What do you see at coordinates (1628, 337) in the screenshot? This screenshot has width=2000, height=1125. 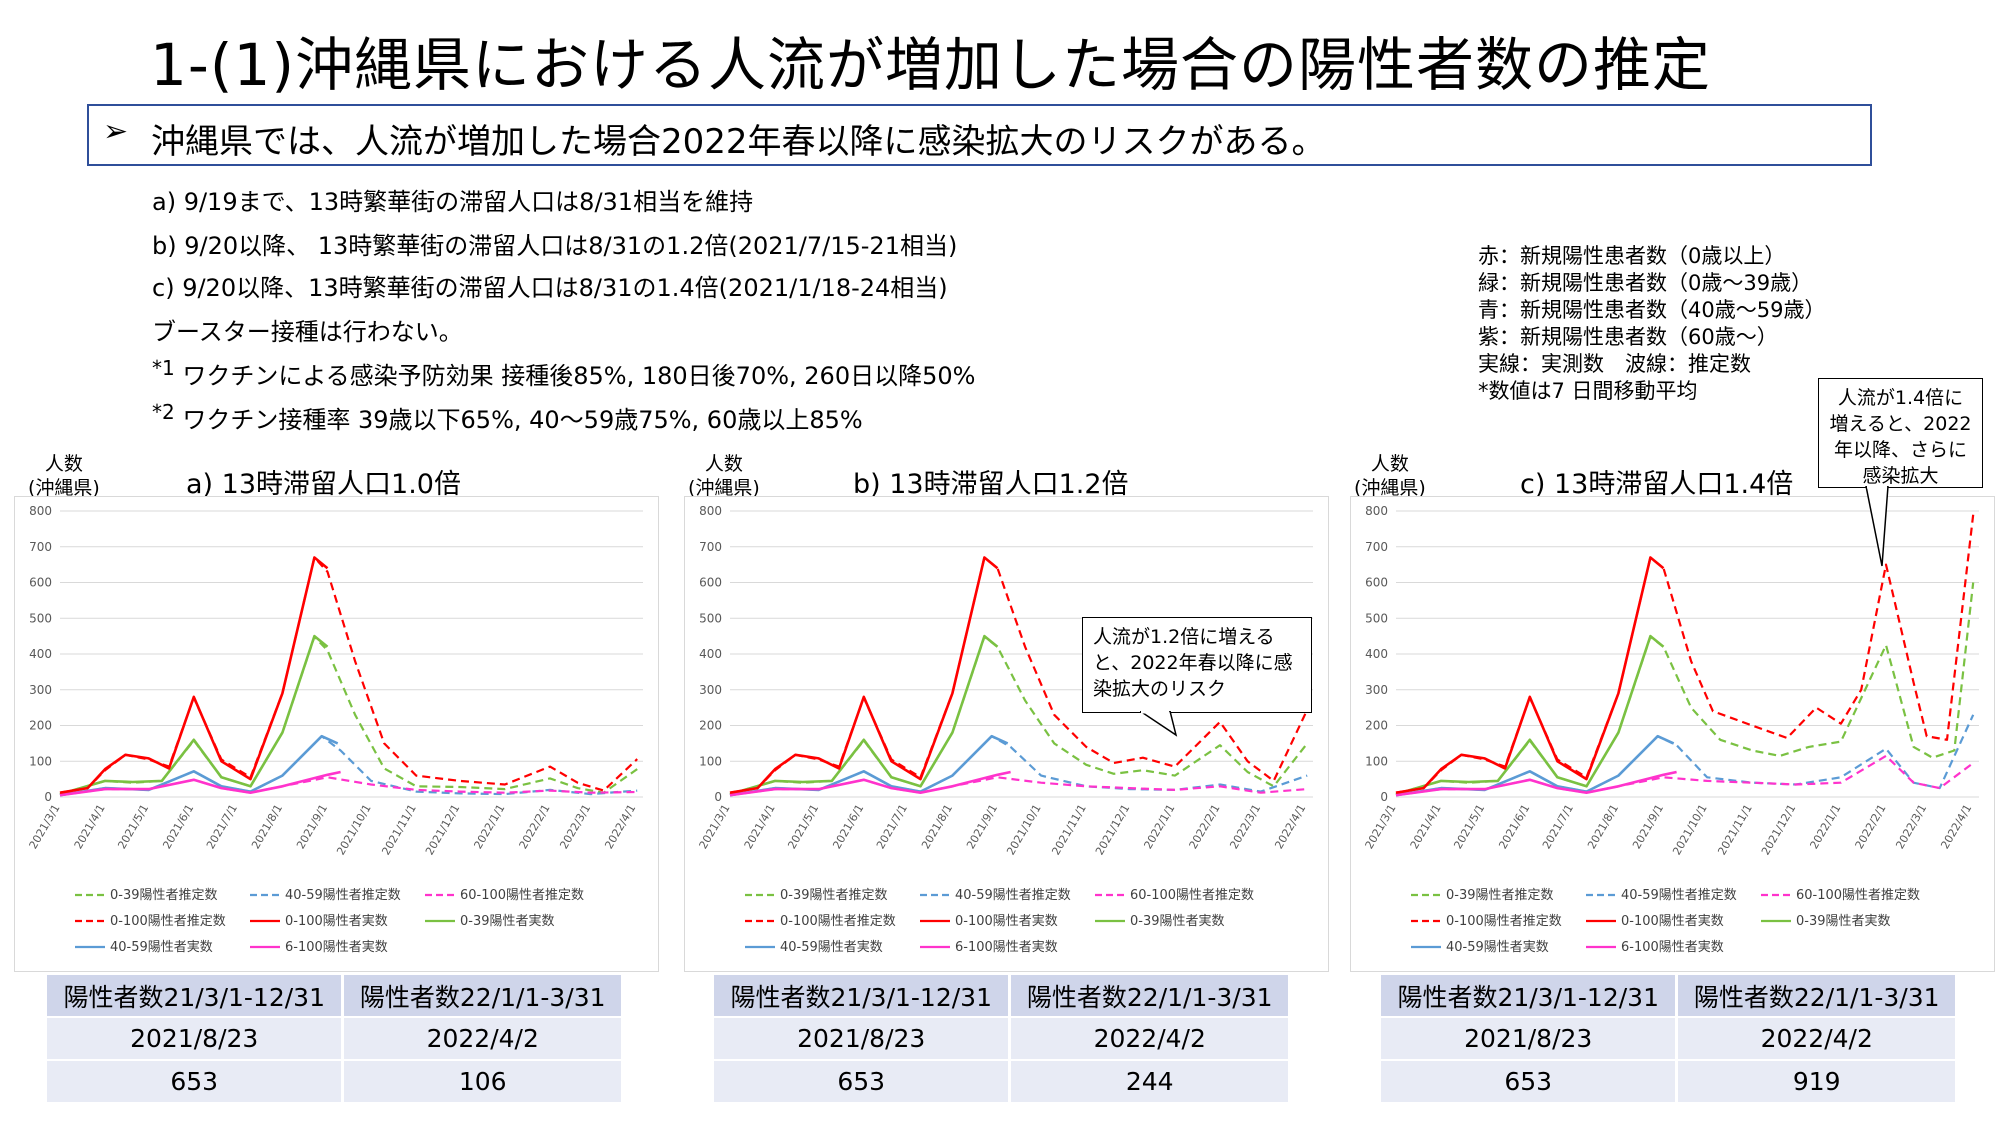 I see `color-legend-purple: 紫：新規陽性患者数（60歳～）` at bounding box center [1628, 337].